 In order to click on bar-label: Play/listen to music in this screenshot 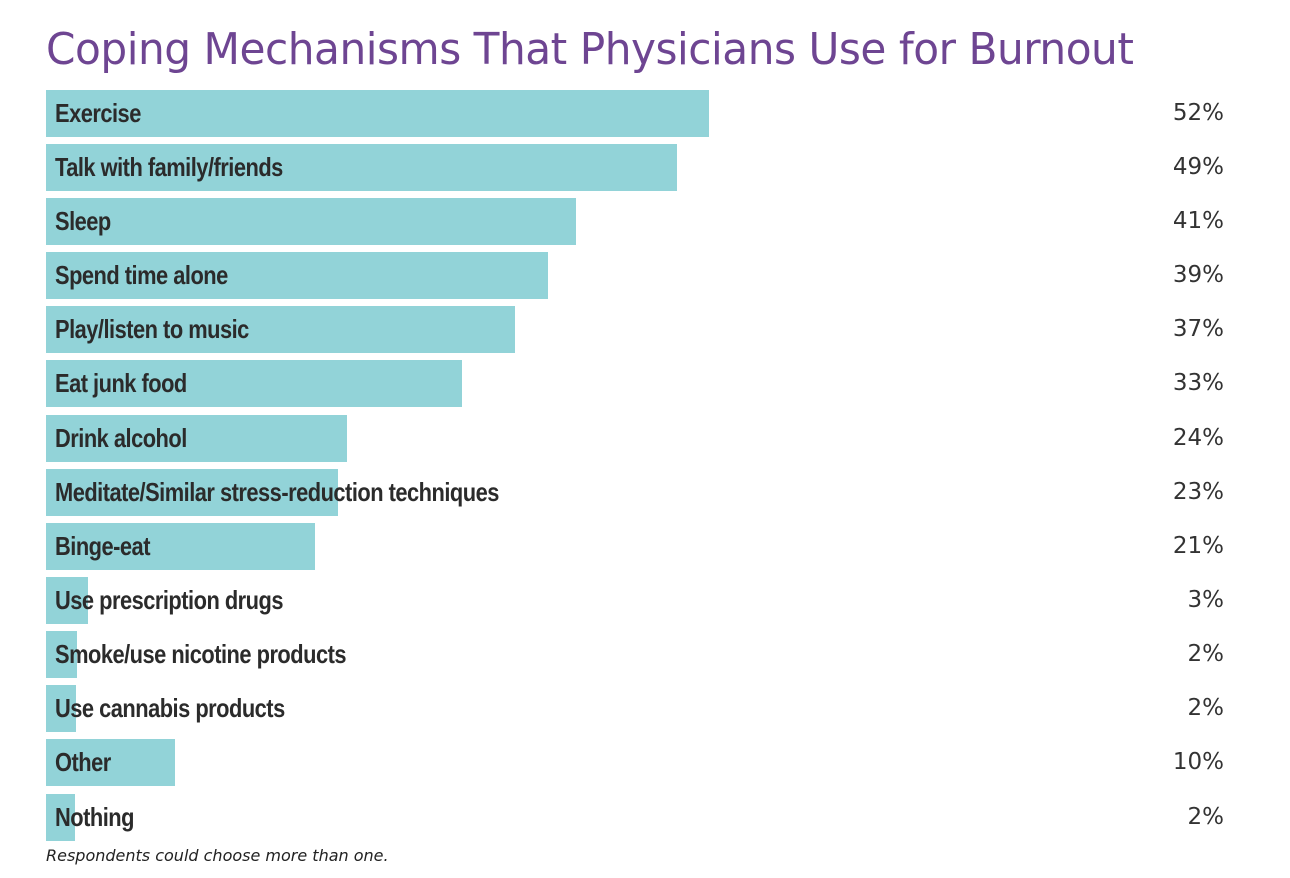, I will do `click(152, 329)`.